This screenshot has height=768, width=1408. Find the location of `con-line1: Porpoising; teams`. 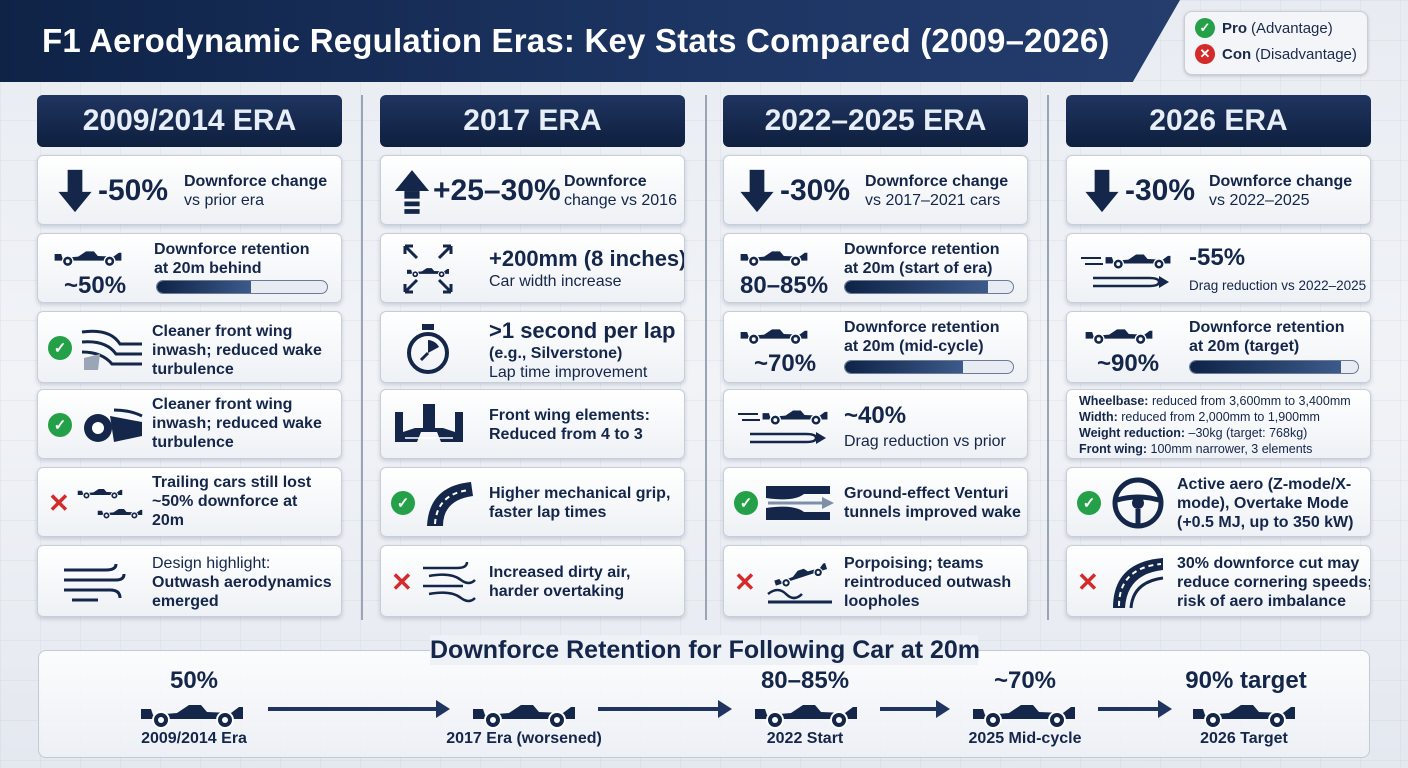

con-line1: Porpoising; teams is located at coordinates (914, 563).